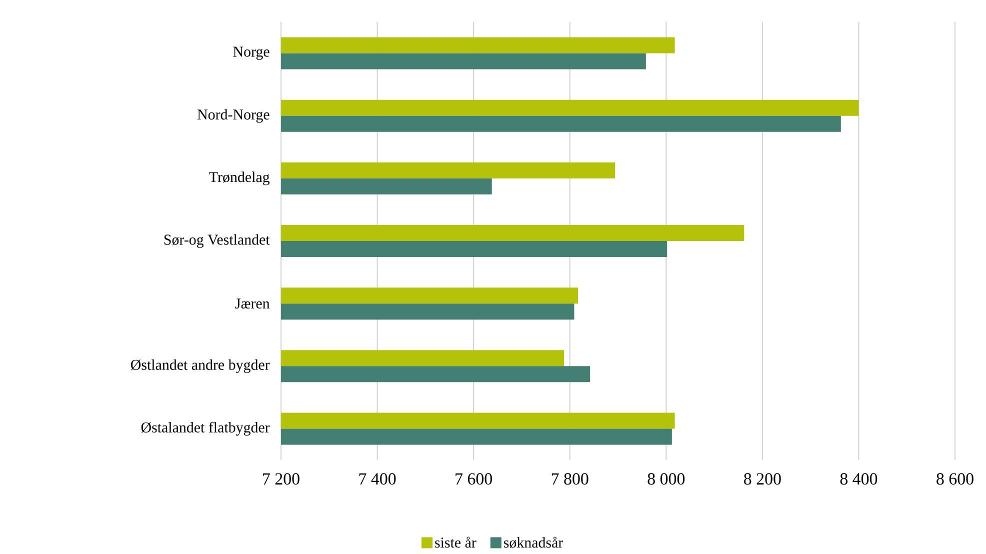 This screenshot has height=554, width=986. Describe the element at coordinates (205, 429) in the screenshot. I see `y-tick-label: Østalandet flatbygder` at that location.